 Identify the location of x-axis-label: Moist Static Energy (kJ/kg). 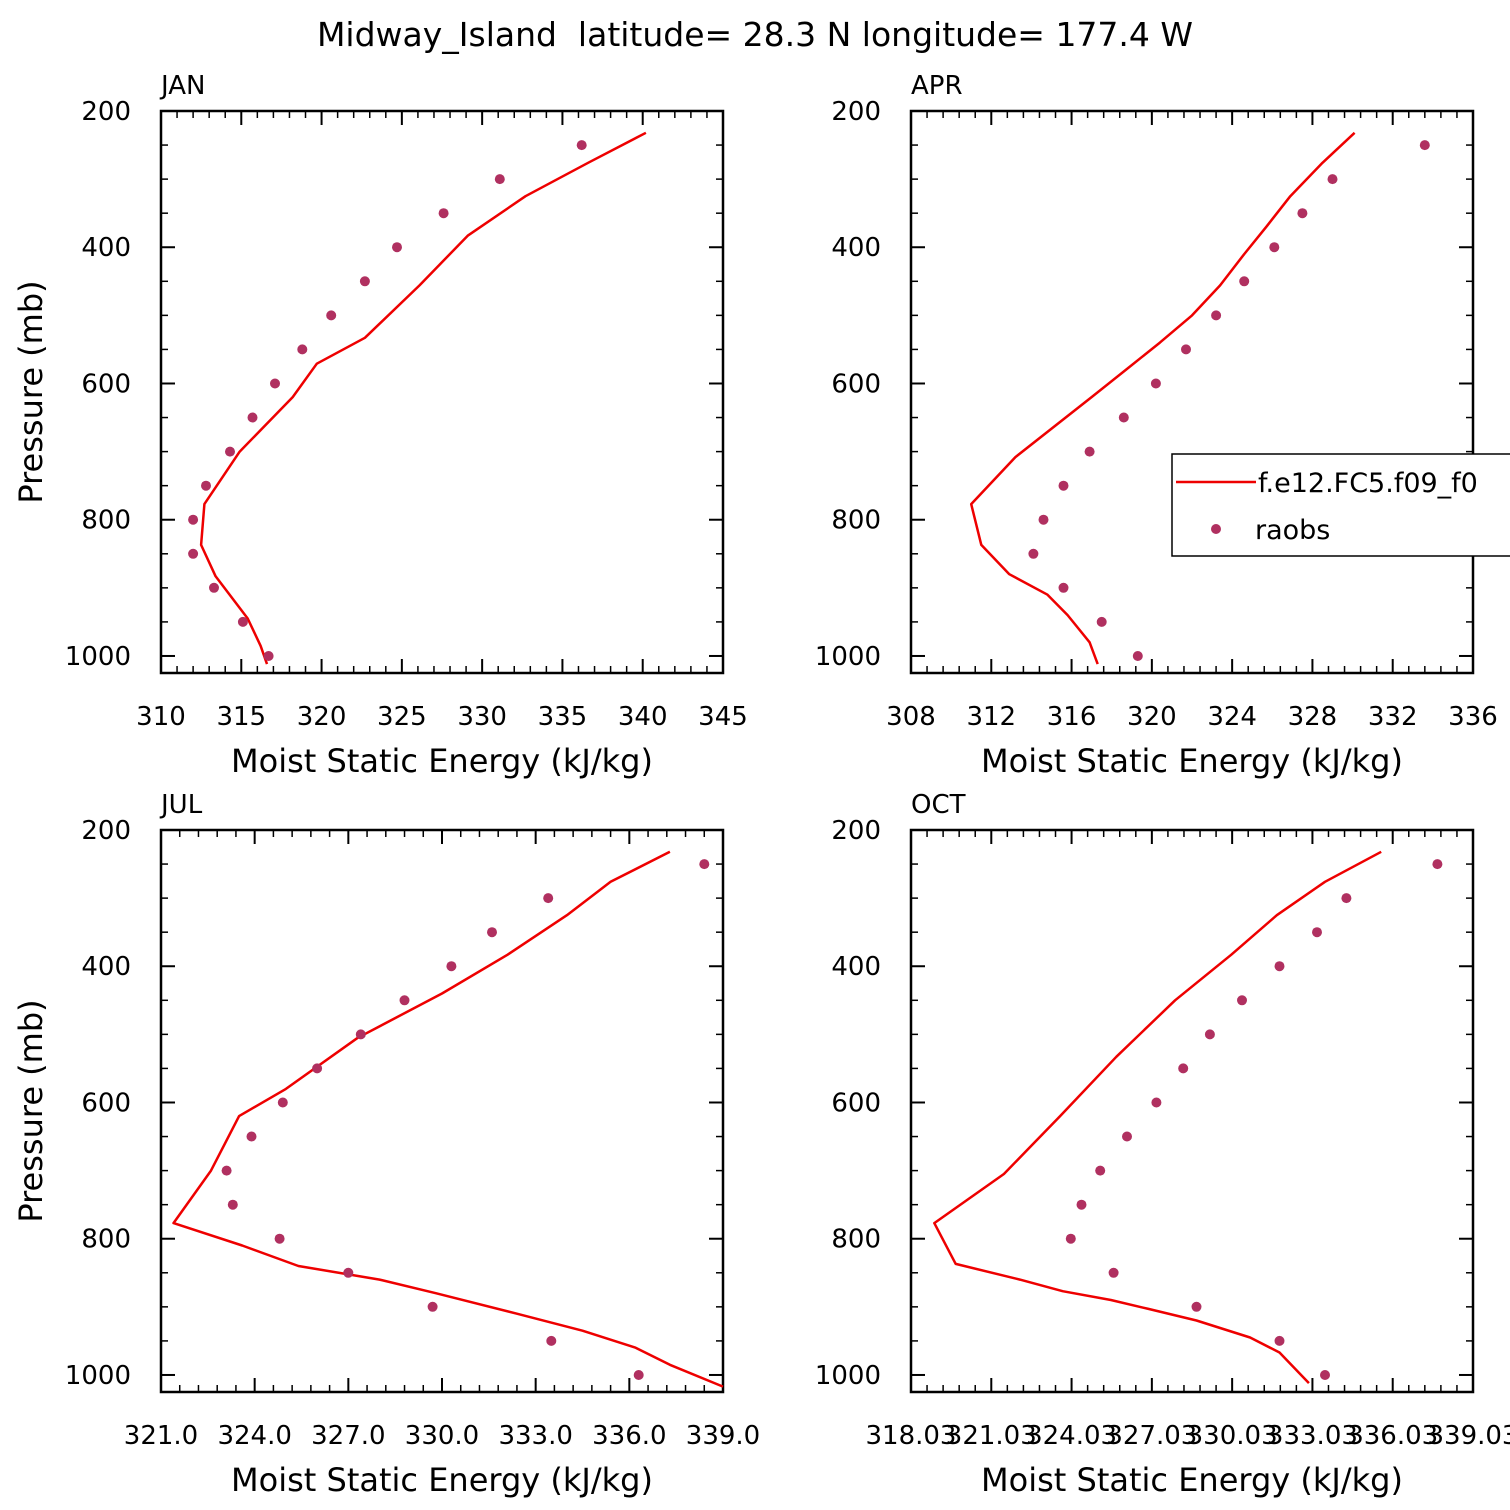
(442, 1480).